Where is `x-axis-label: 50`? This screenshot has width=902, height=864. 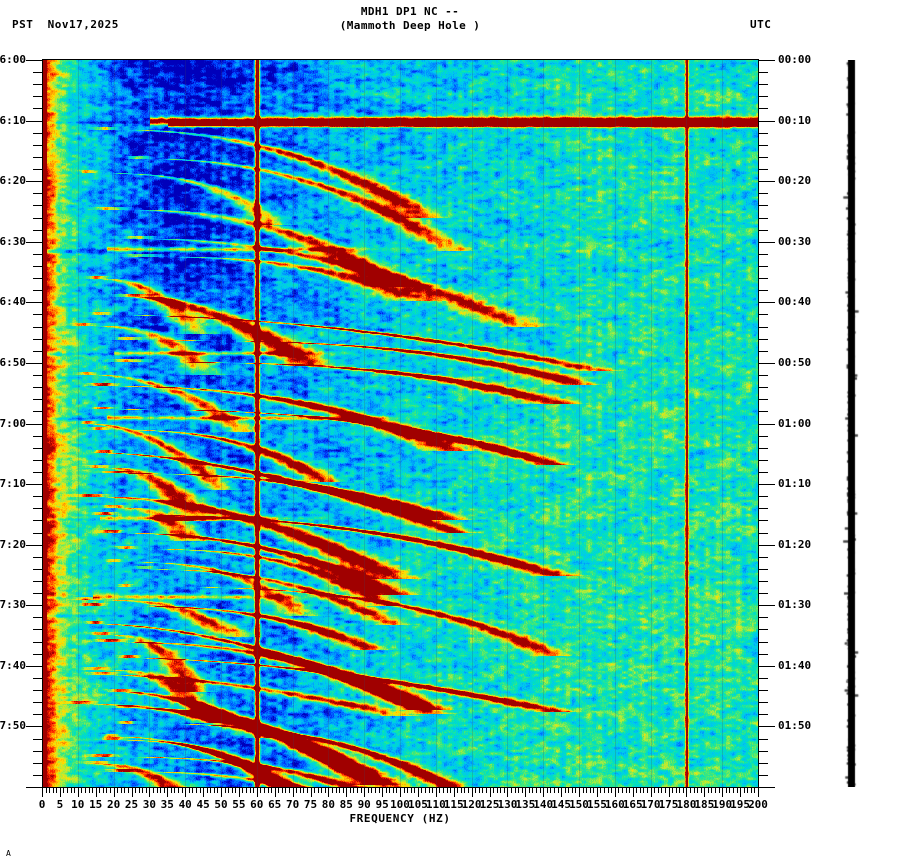 x-axis-label: 50 is located at coordinates (221, 804).